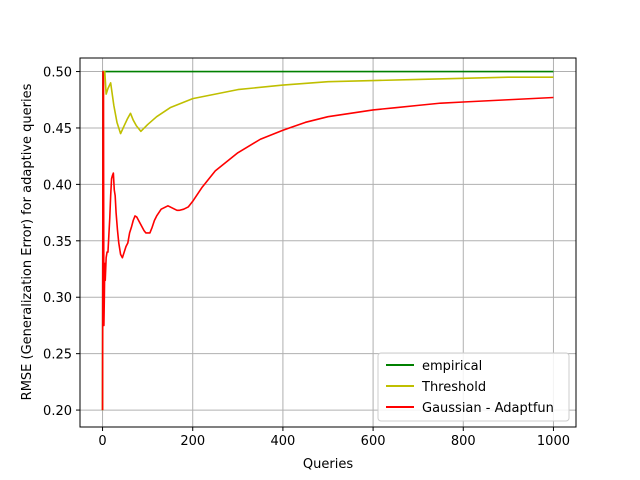  I want to click on legend-box, so click(473, 387).